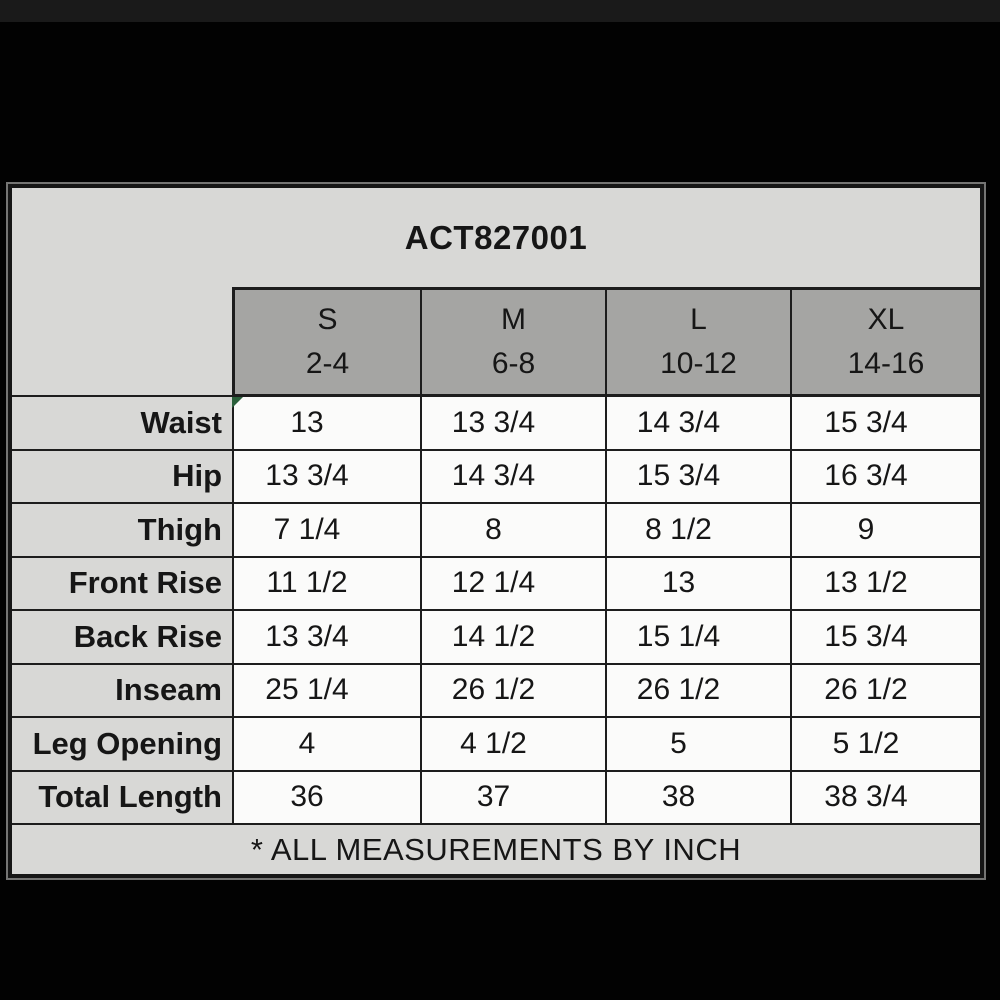 The image size is (1000, 1000). Describe the element at coordinates (122, 798) in the screenshot. I see `row-label-total-length: Total Length` at that location.